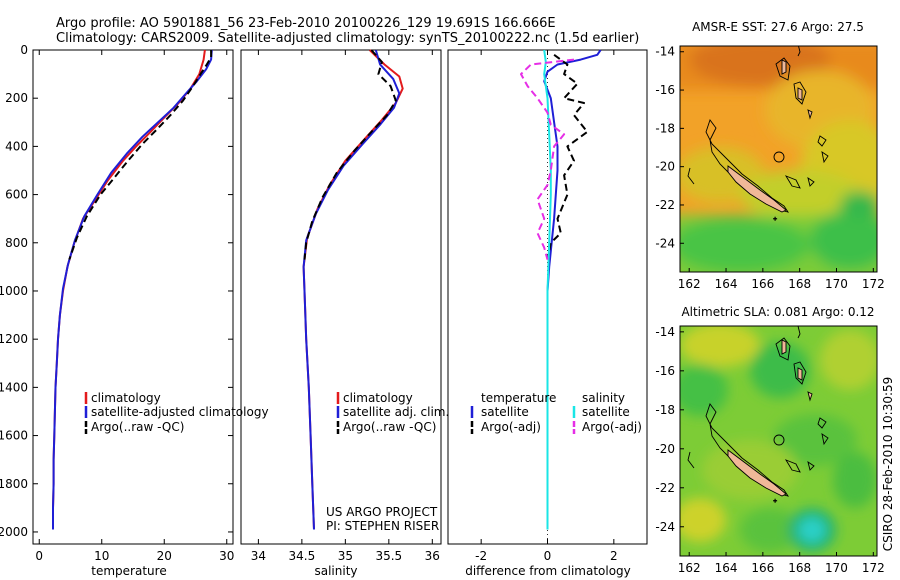 This screenshot has height=580, width=900. Describe the element at coordinates (164, 556) in the screenshot. I see `x-tick-label: 20` at that location.